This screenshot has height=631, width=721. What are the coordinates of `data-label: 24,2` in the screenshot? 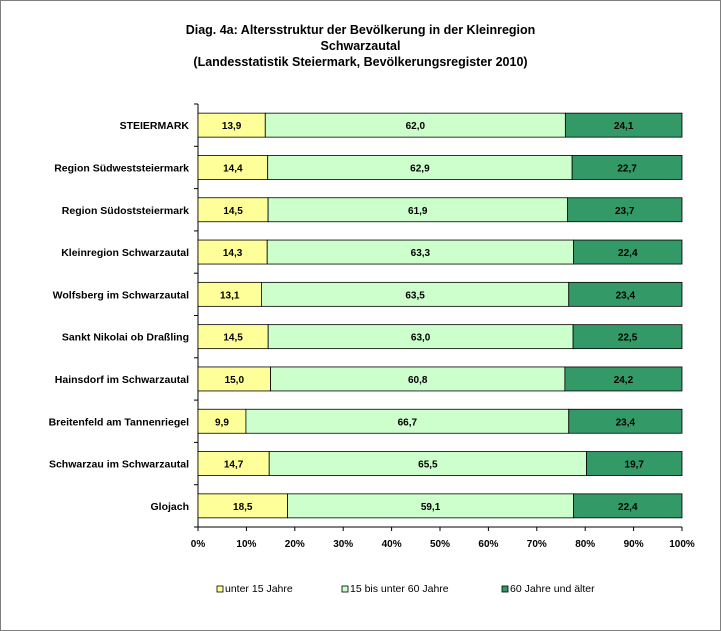 It's located at (624, 380).